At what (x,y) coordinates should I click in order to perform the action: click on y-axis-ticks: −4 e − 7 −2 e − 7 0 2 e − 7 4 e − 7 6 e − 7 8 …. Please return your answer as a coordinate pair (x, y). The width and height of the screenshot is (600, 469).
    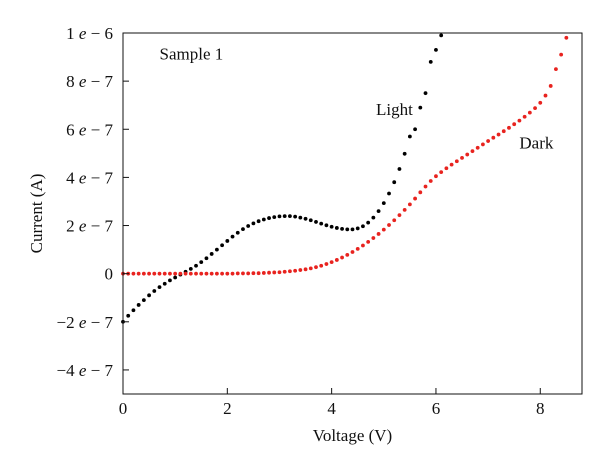
    Looking at the image, I should click on (93, 202).